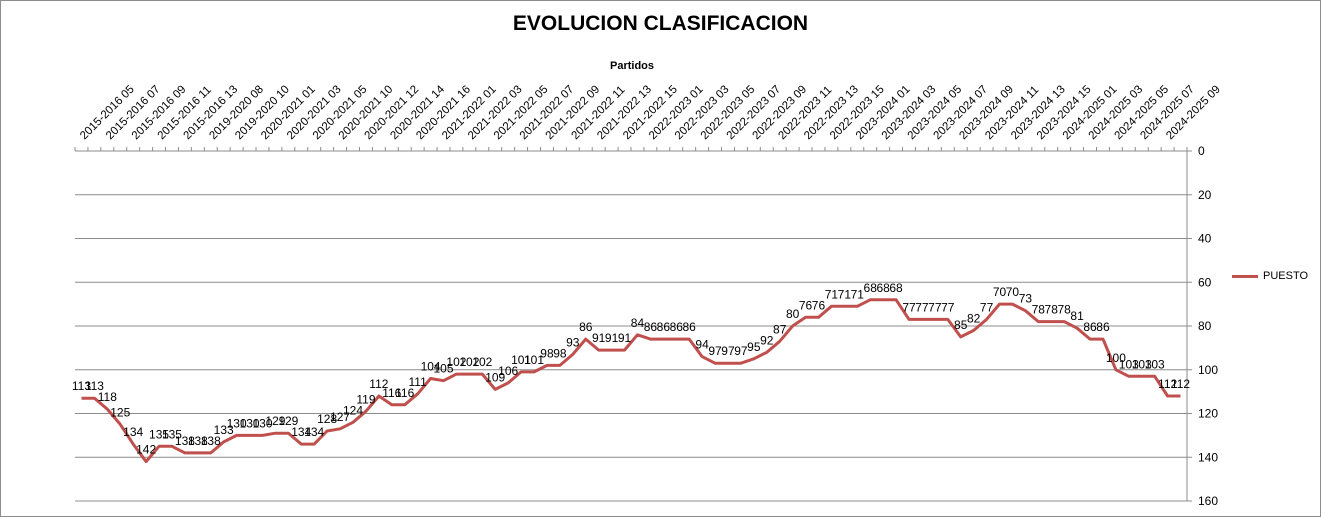  I want to click on data-label: 100, so click(1116, 358).